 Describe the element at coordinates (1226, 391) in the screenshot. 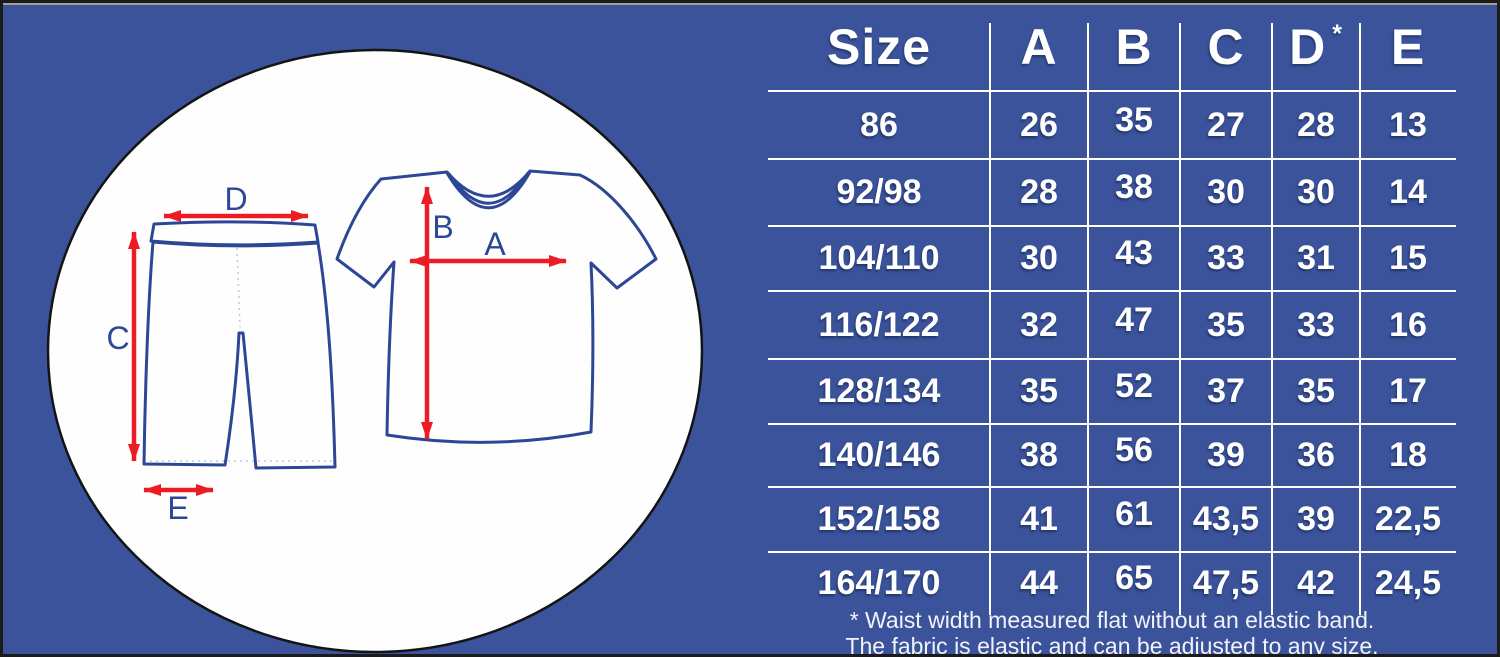

I see `value-cell: 37` at that location.